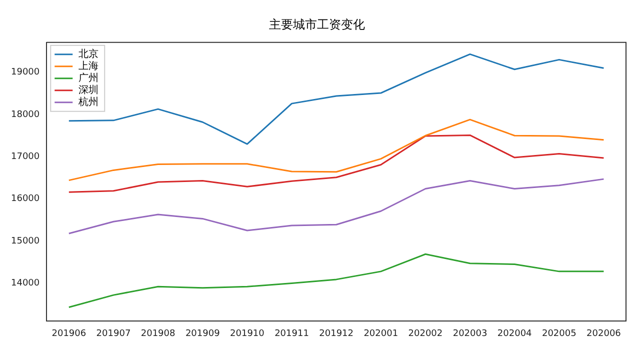 This screenshot has width=640, height=350. I want to click on y-tick-label: 18000, so click(25, 115).